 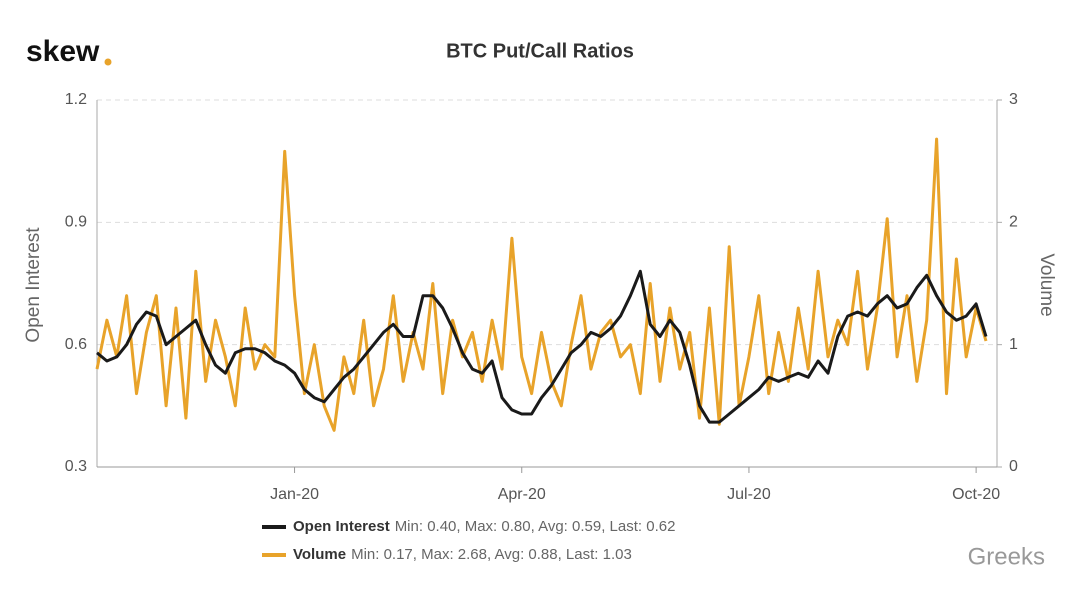 I want to click on x-tick-label: Apr-20, so click(x=522, y=494).